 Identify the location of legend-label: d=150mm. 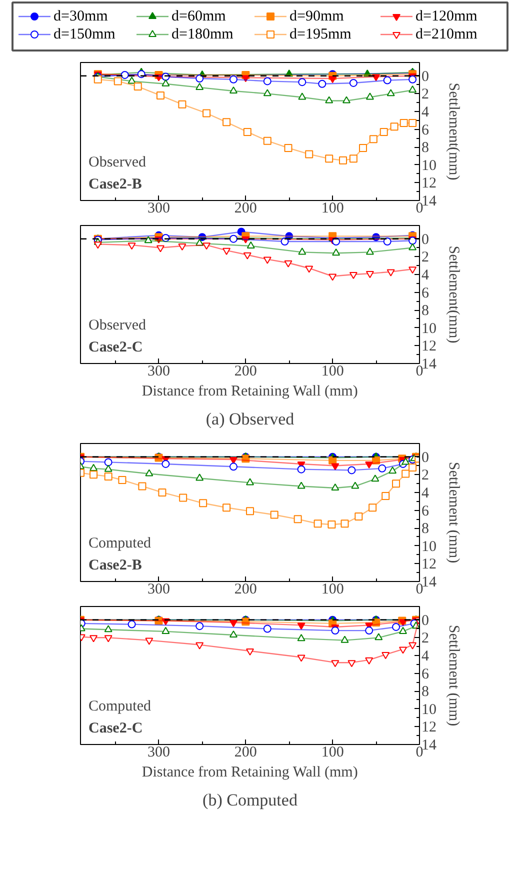
(85, 34).